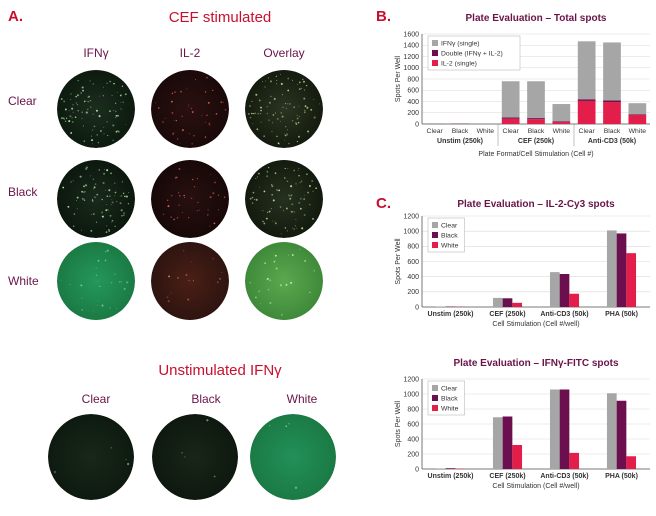 This screenshot has height=516, width=656. I want to click on panel-a-letter: A., so click(15, 16).